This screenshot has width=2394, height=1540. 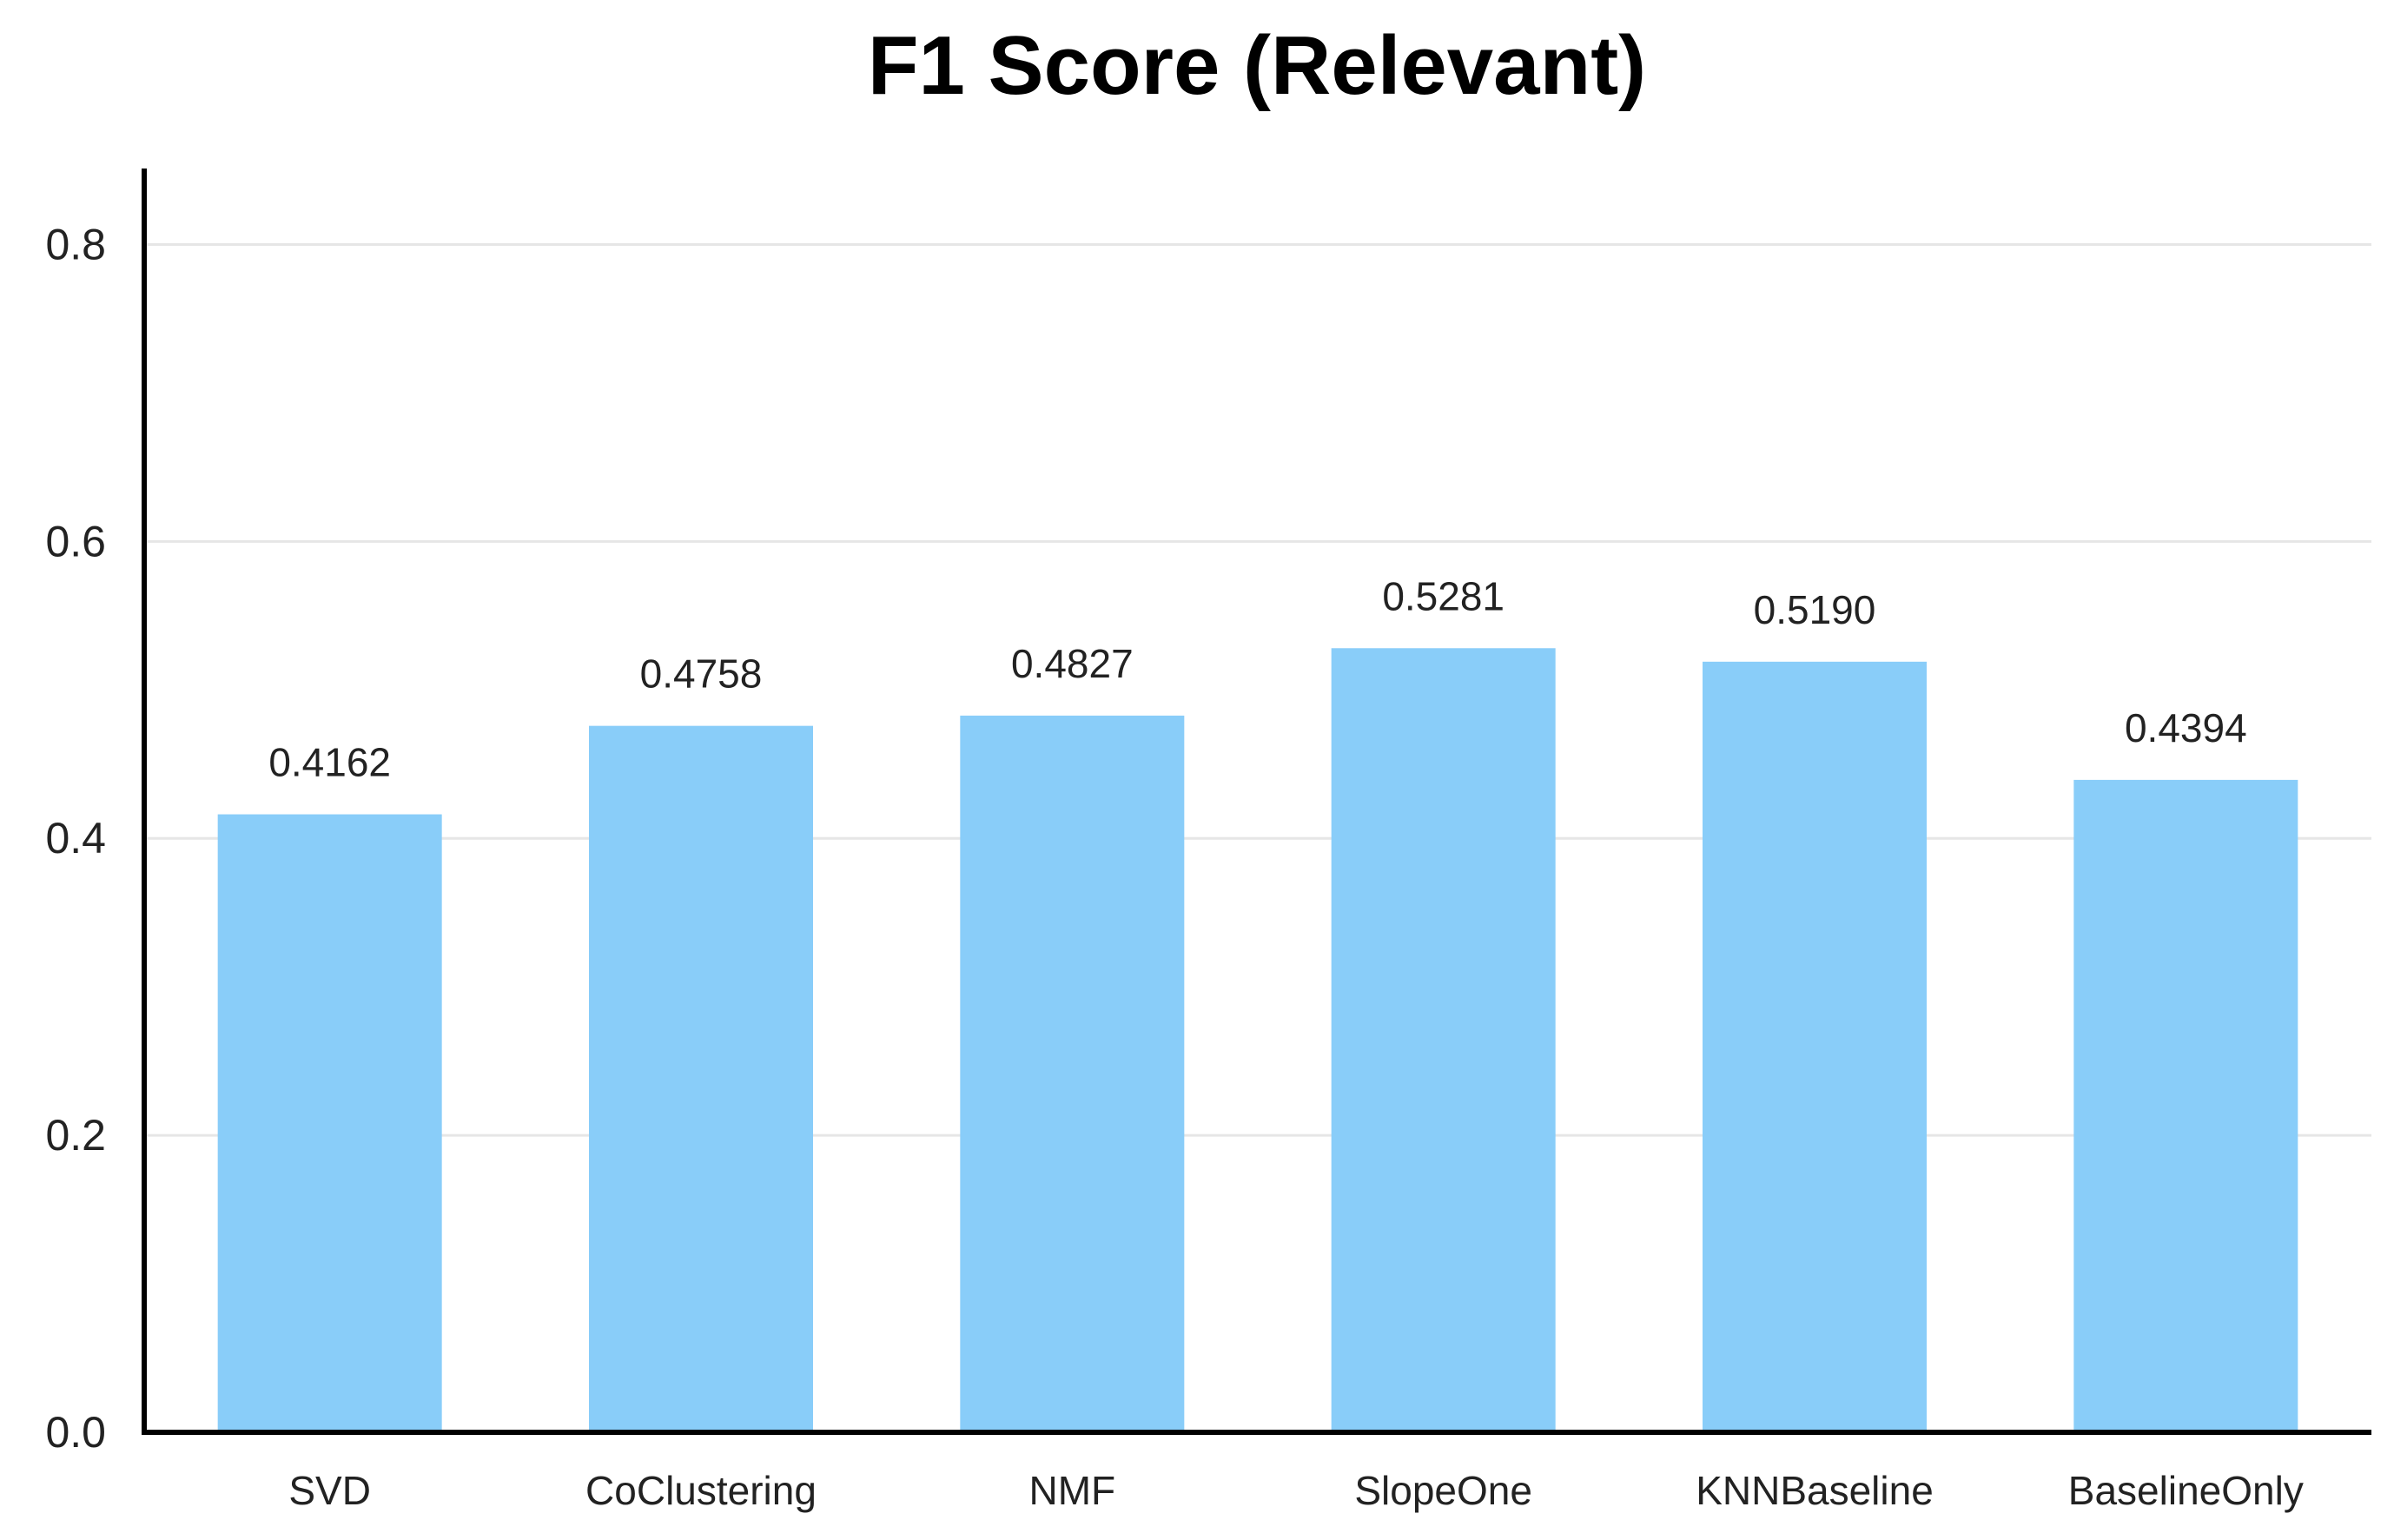 I want to click on x-tick-label: CoClustering, so click(x=701, y=1490).